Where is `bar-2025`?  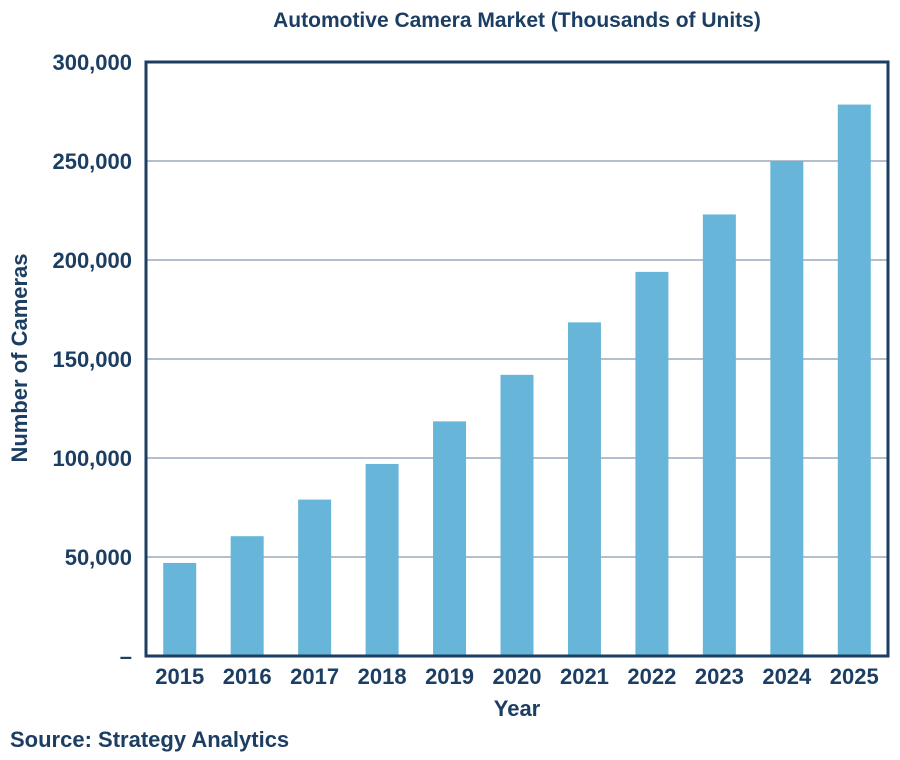 bar-2025 is located at coordinates (854, 380).